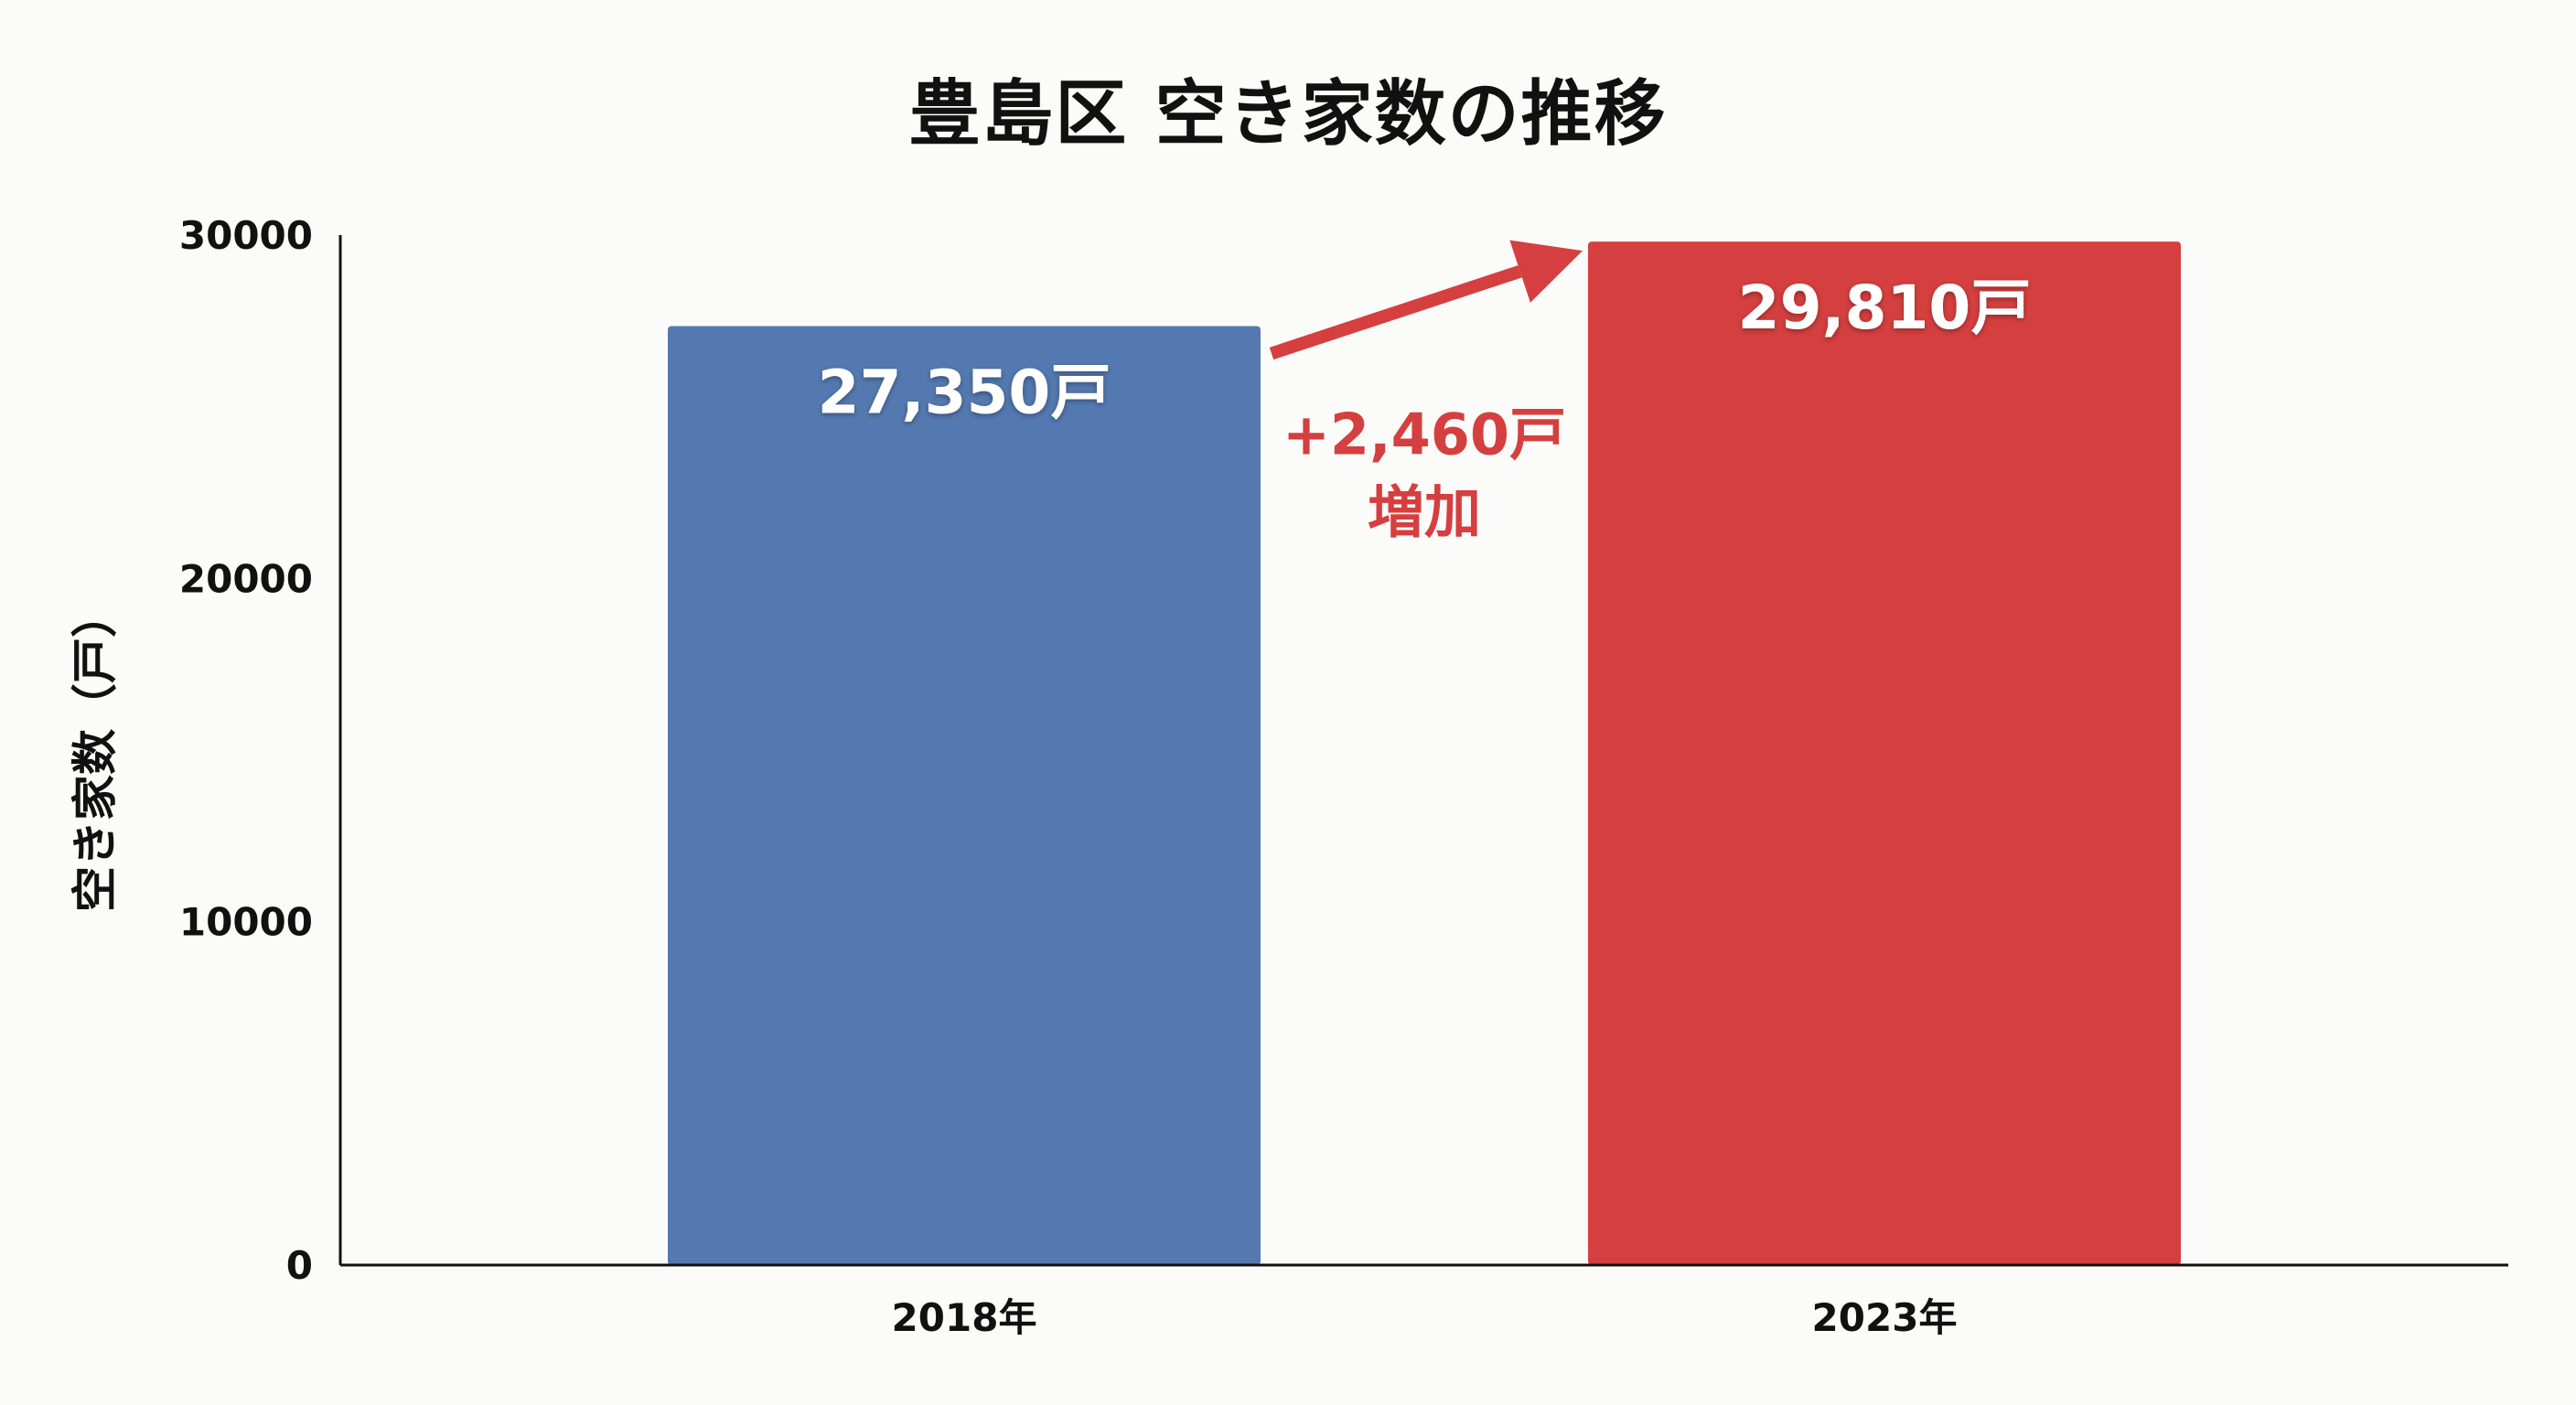 This screenshot has height=1405, width=2576. Describe the element at coordinates (1288, 114) in the screenshot. I see `chart-title: 豊島区 空き家数の推移` at that location.